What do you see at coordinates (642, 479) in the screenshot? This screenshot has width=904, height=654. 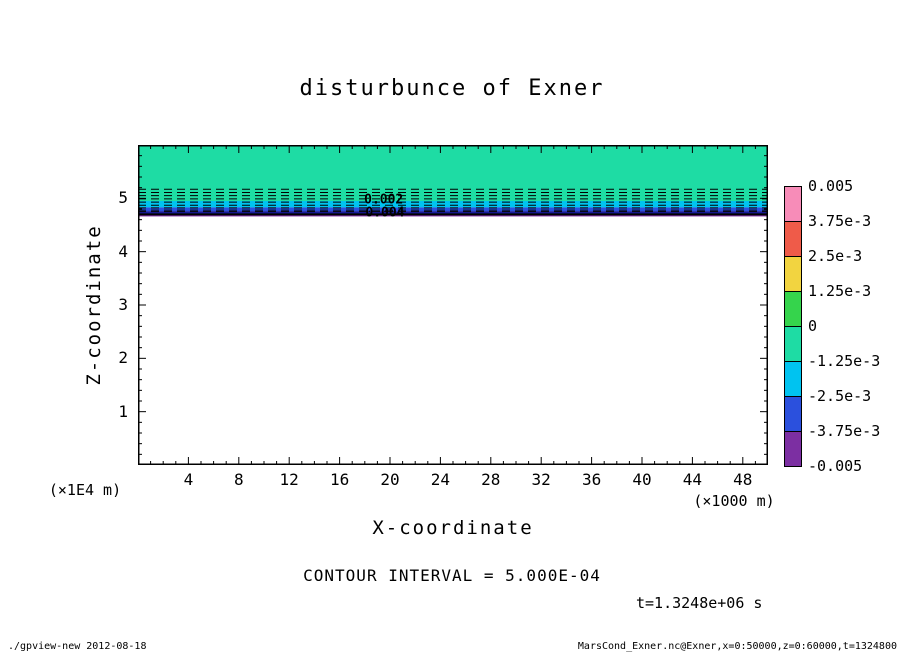 I see `x-tick-label: 40` at bounding box center [642, 479].